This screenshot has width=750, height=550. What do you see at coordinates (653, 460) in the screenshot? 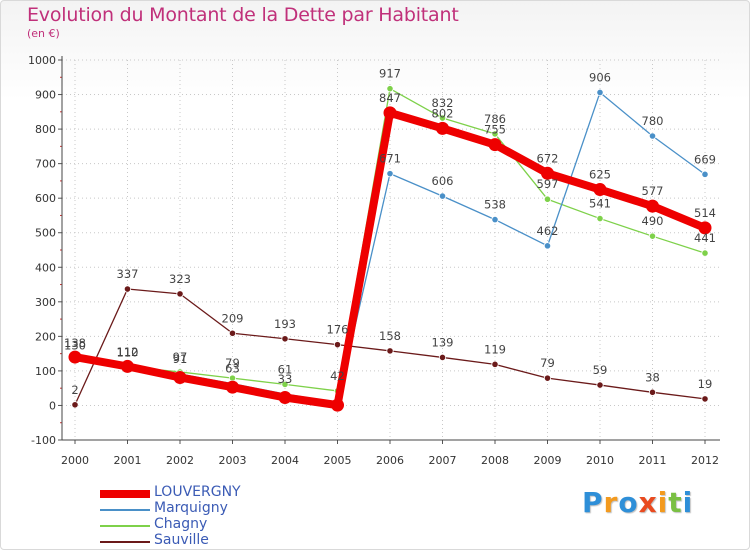
I see `x-tick-label: 2011` at bounding box center [653, 460].